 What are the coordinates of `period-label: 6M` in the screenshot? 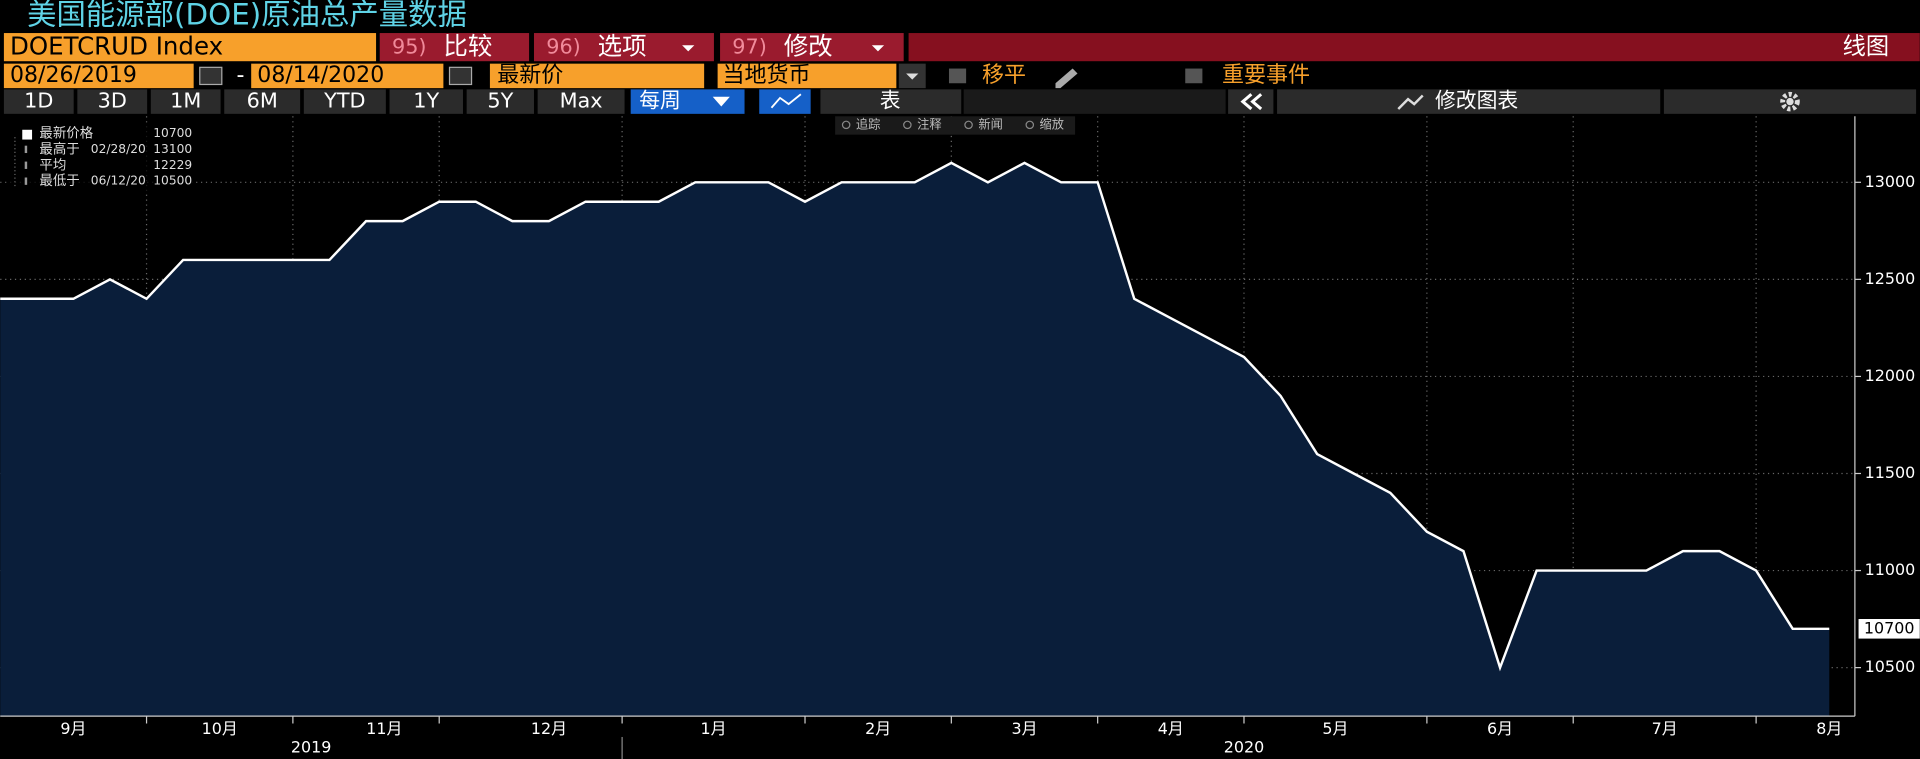 It's located at (262, 101).